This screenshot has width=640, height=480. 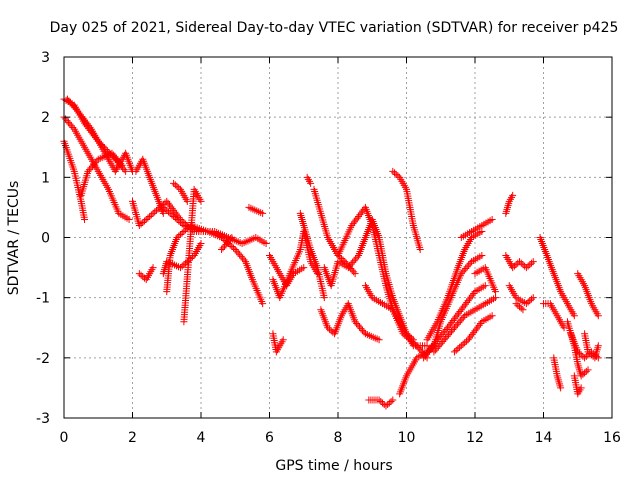 I want to click on x-tick-label: 4, so click(x=201, y=438).